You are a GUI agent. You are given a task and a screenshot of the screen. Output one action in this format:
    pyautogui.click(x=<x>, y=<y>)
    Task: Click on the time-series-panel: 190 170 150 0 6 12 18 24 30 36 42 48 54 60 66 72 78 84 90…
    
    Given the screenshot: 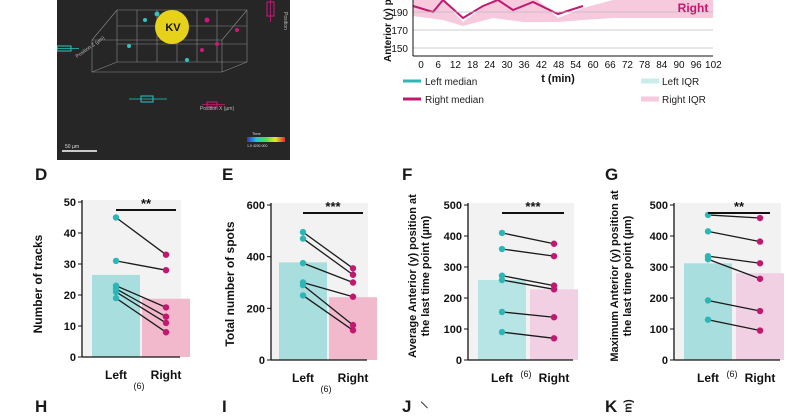 What is the action you would take?
    pyautogui.click(x=591, y=55)
    